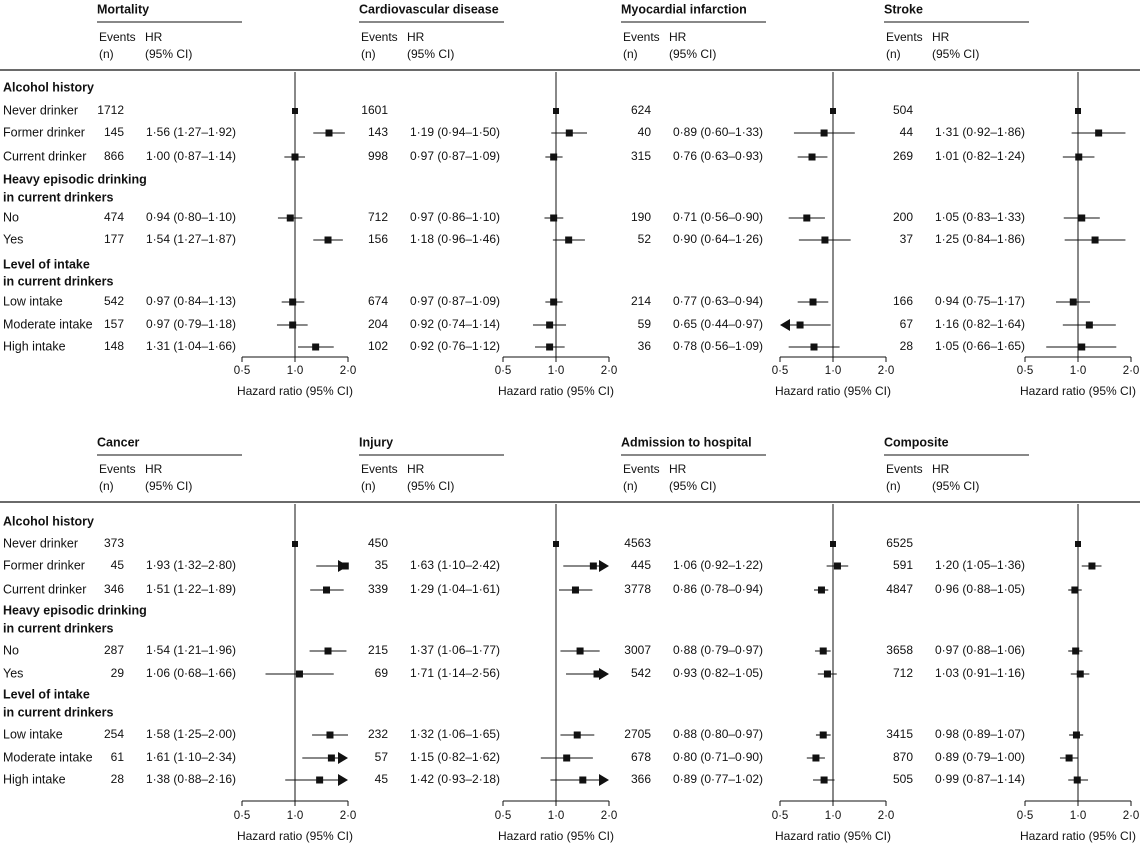 The width and height of the screenshot is (1140, 844). Describe the element at coordinates (645, 346) in the screenshot. I see `events-value: 36` at that location.